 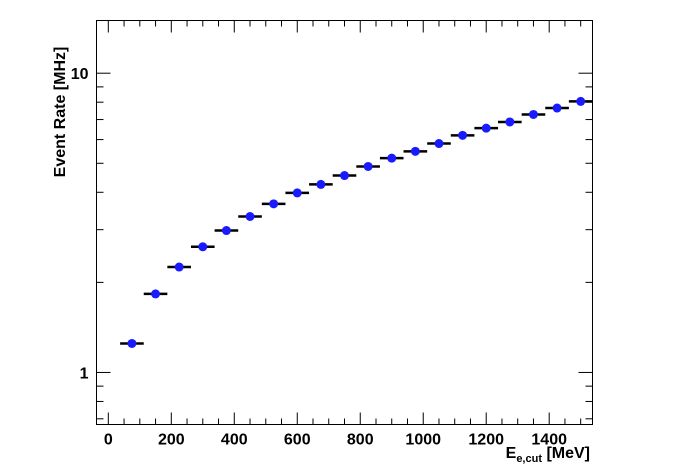 I want to click on x-axis-title-subscript: e,cut, so click(x=529, y=459).